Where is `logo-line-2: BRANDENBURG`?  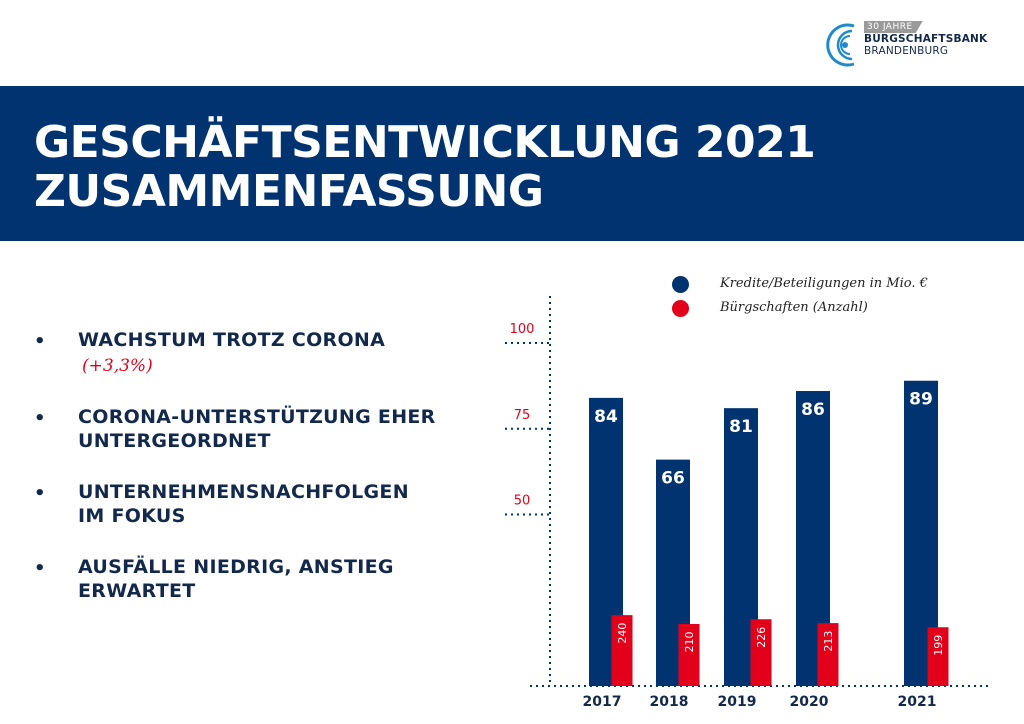
logo-line-2: BRANDENBURG is located at coordinates (906, 51).